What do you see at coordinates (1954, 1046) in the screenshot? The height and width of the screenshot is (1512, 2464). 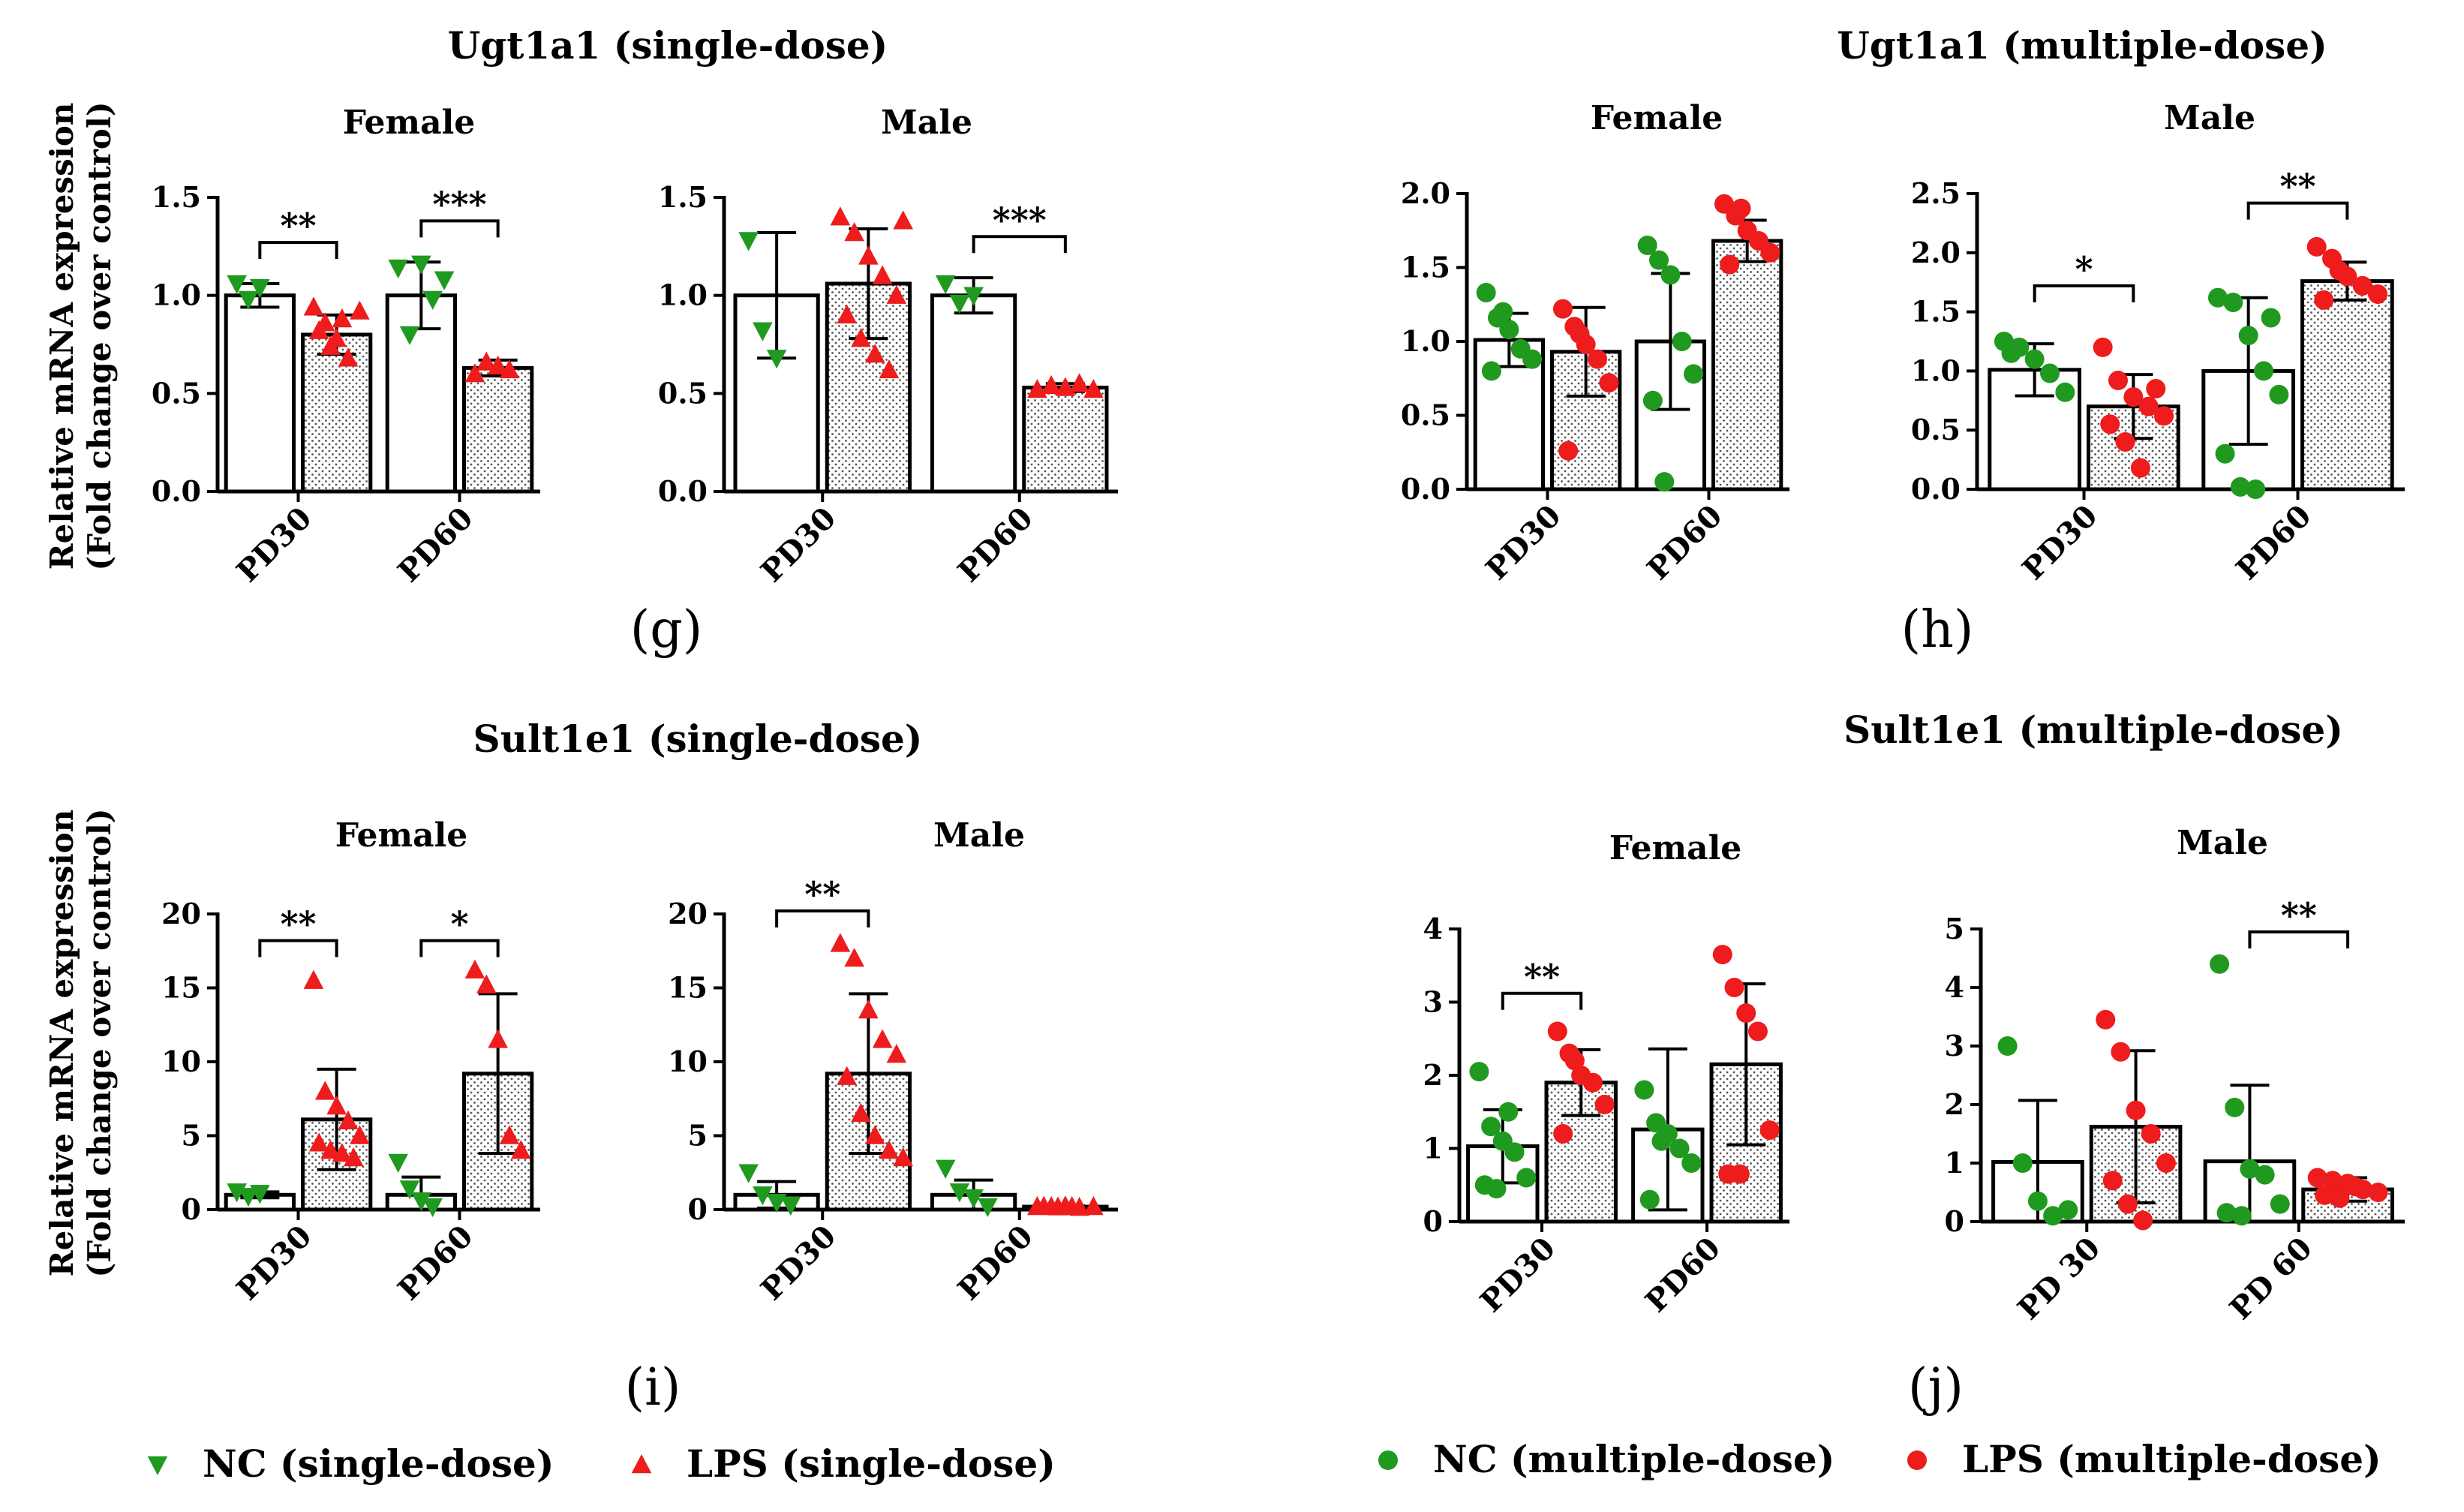 I see `y-tick-label: 3` at bounding box center [1954, 1046].